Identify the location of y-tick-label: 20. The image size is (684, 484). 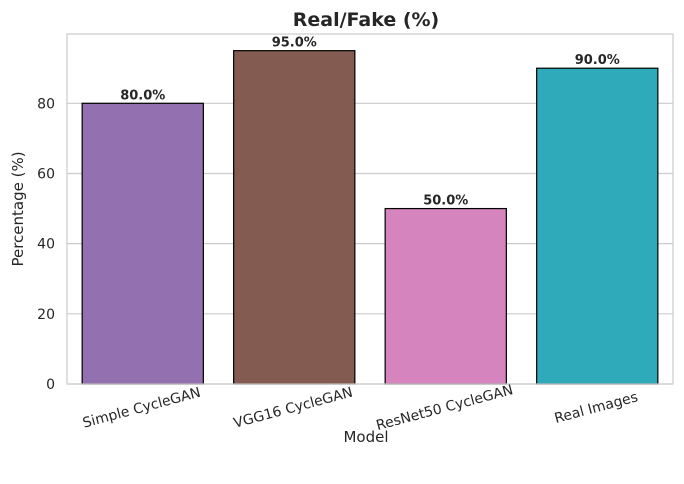
(46, 315).